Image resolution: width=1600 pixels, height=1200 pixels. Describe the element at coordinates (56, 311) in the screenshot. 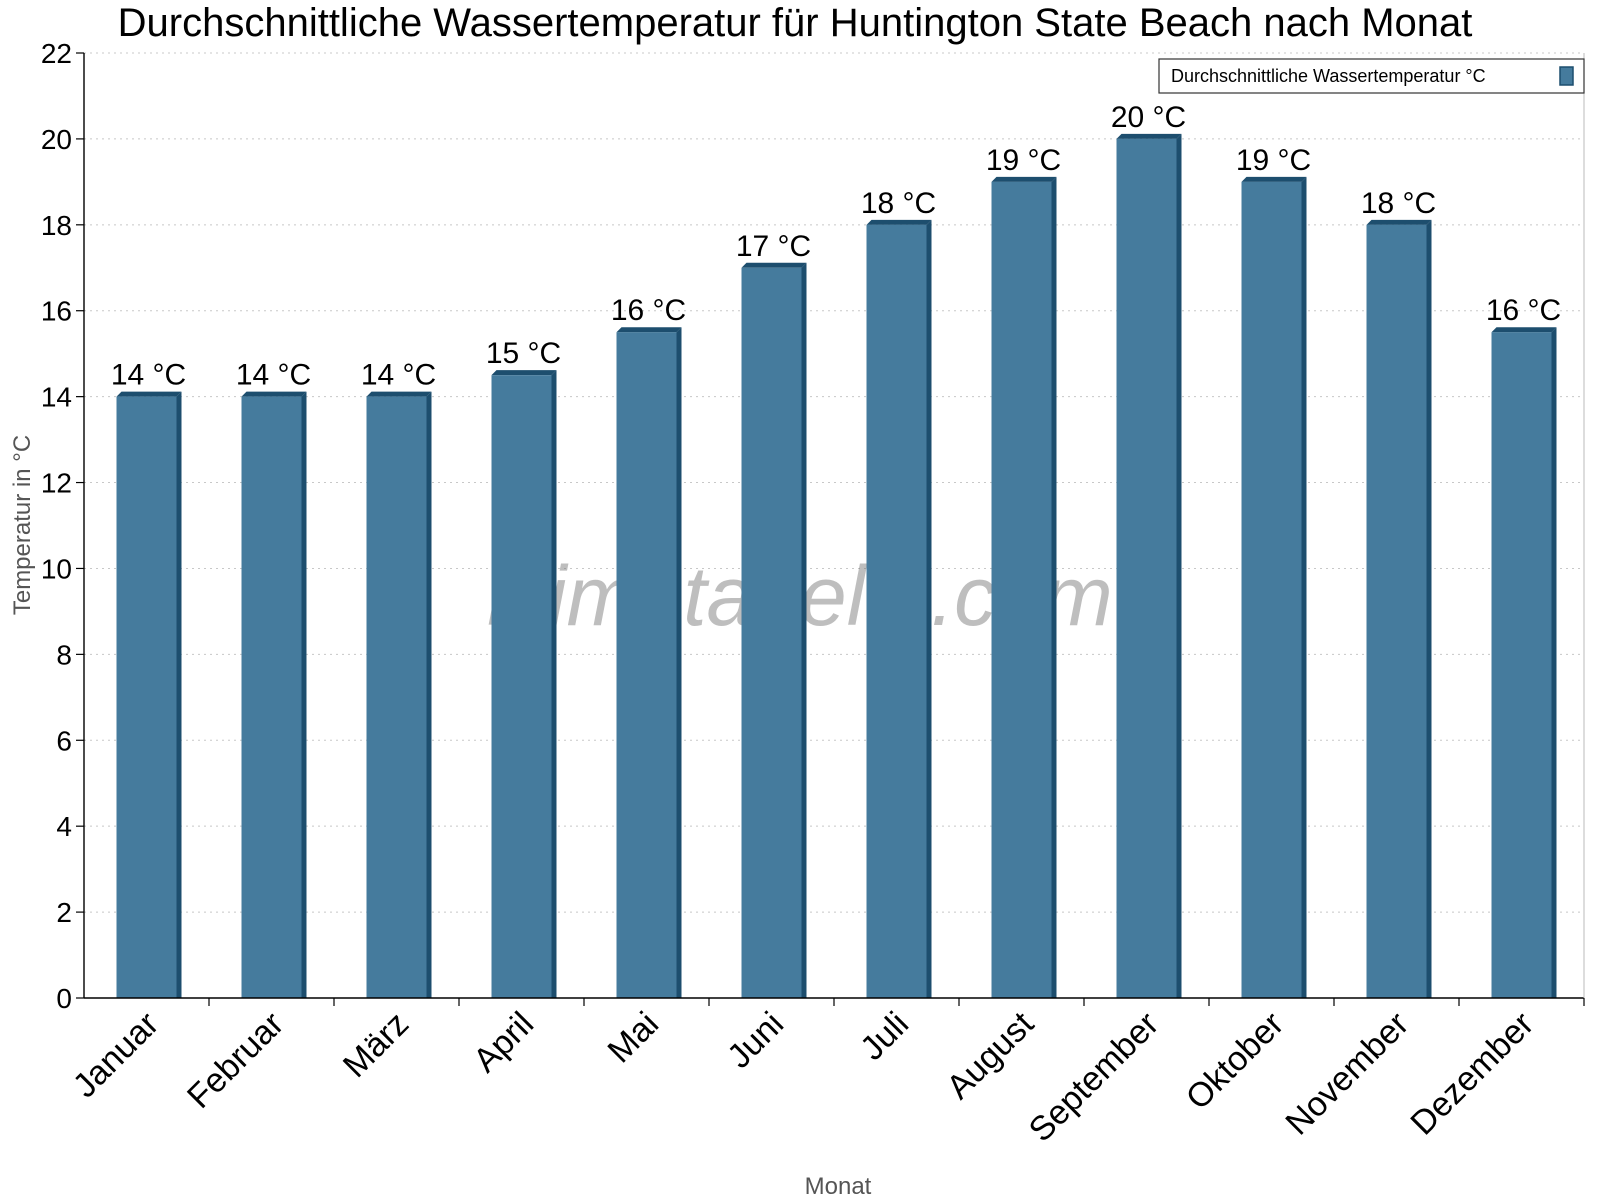

I see `y-tick-label: 16` at that location.